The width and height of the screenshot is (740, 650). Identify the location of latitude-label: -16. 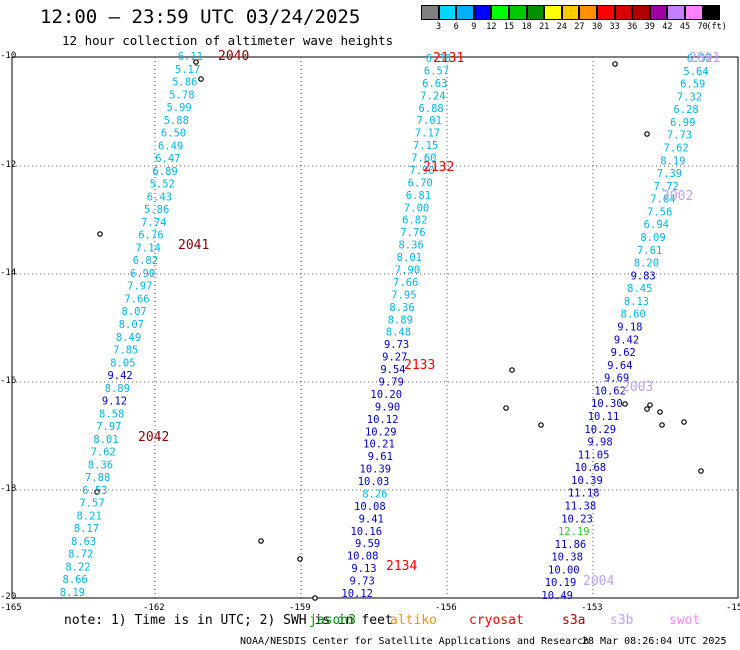
(8, 381).